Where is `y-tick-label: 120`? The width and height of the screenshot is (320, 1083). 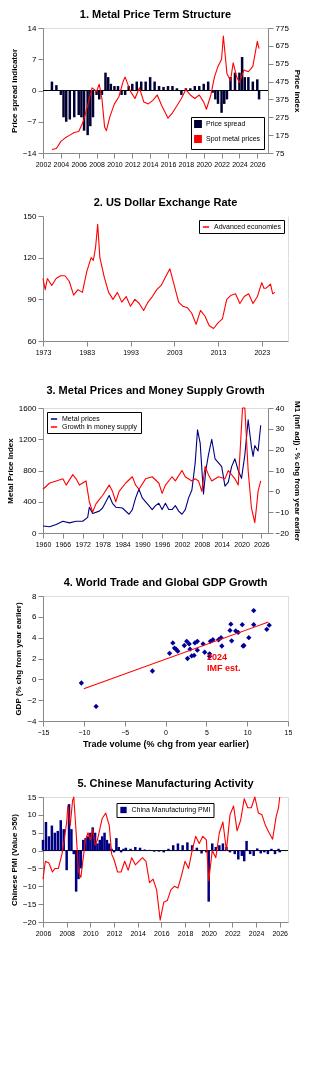 y-tick-label: 120 is located at coordinates (30, 258).